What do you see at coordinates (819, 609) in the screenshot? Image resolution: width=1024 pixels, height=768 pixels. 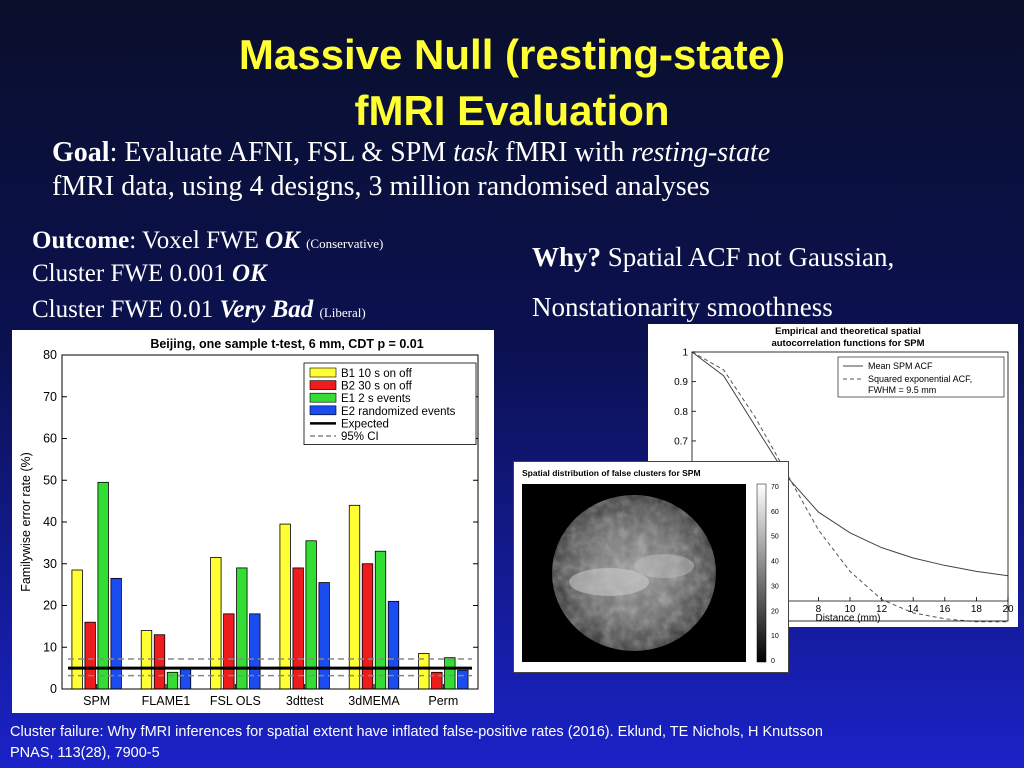 I see `acf-xtick-label: 8` at bounding box center [819, 609].